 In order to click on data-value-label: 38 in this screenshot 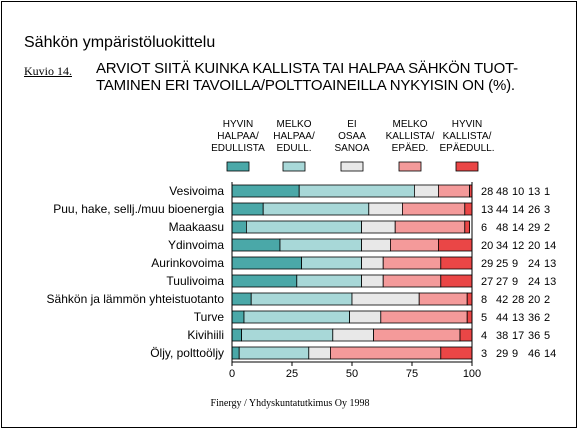, I will do `click(502, 336)`.